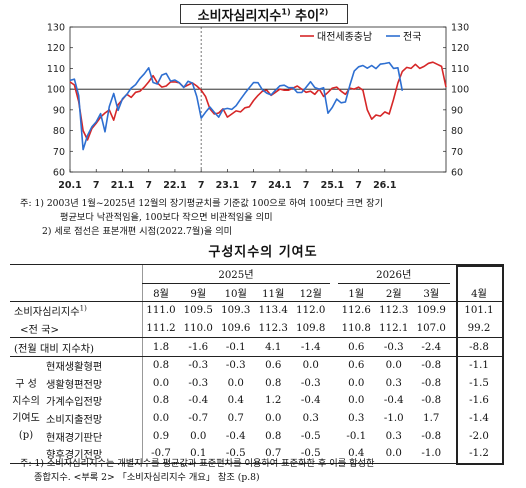  Describe the element at coordinates (235, 419) in the screenshot. I see `component-cell: 0.7` at that location.